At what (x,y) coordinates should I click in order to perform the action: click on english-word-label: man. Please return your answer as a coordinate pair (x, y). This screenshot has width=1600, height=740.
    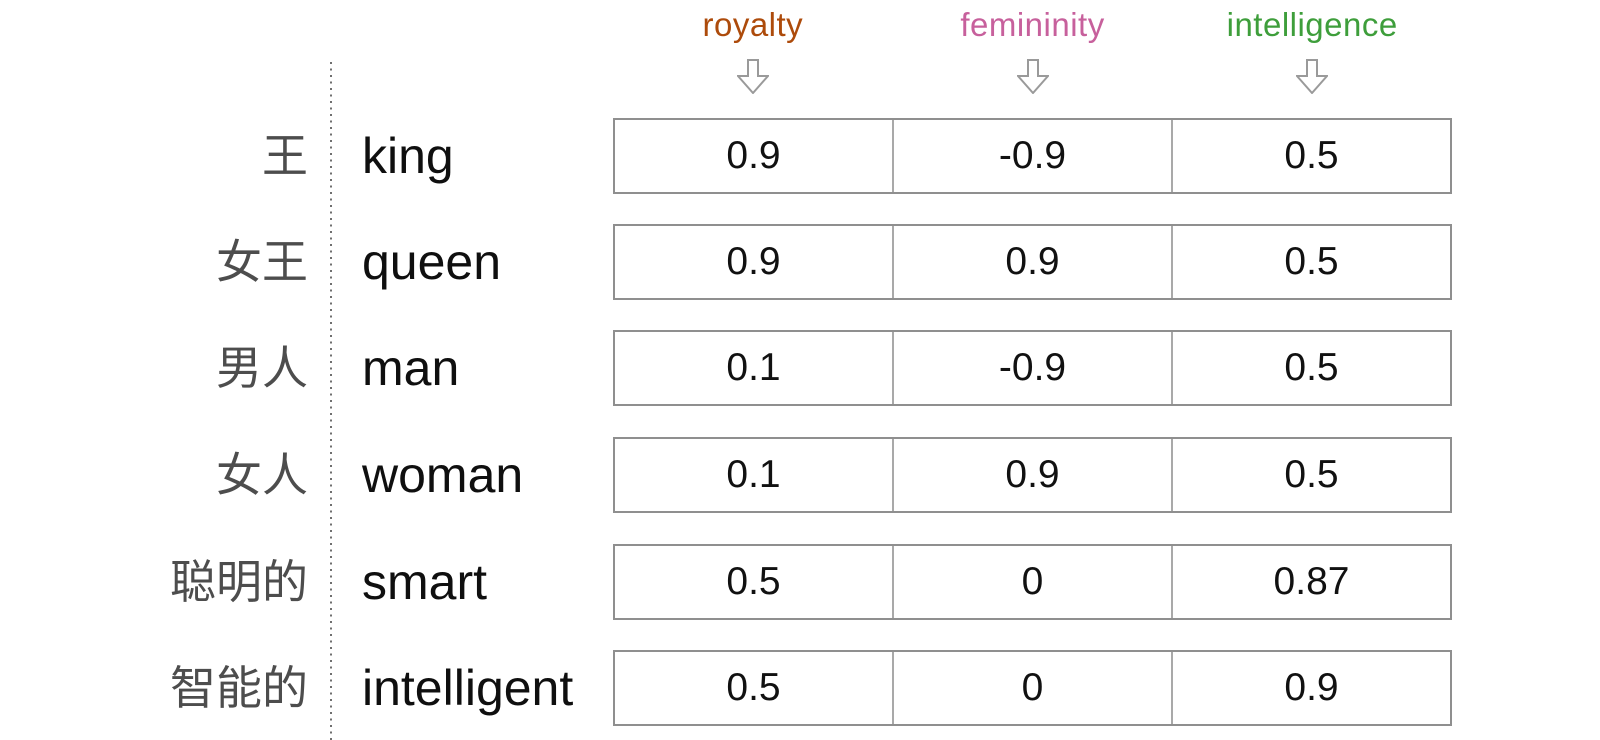
    Looking at the image, I should click on (411, 368).